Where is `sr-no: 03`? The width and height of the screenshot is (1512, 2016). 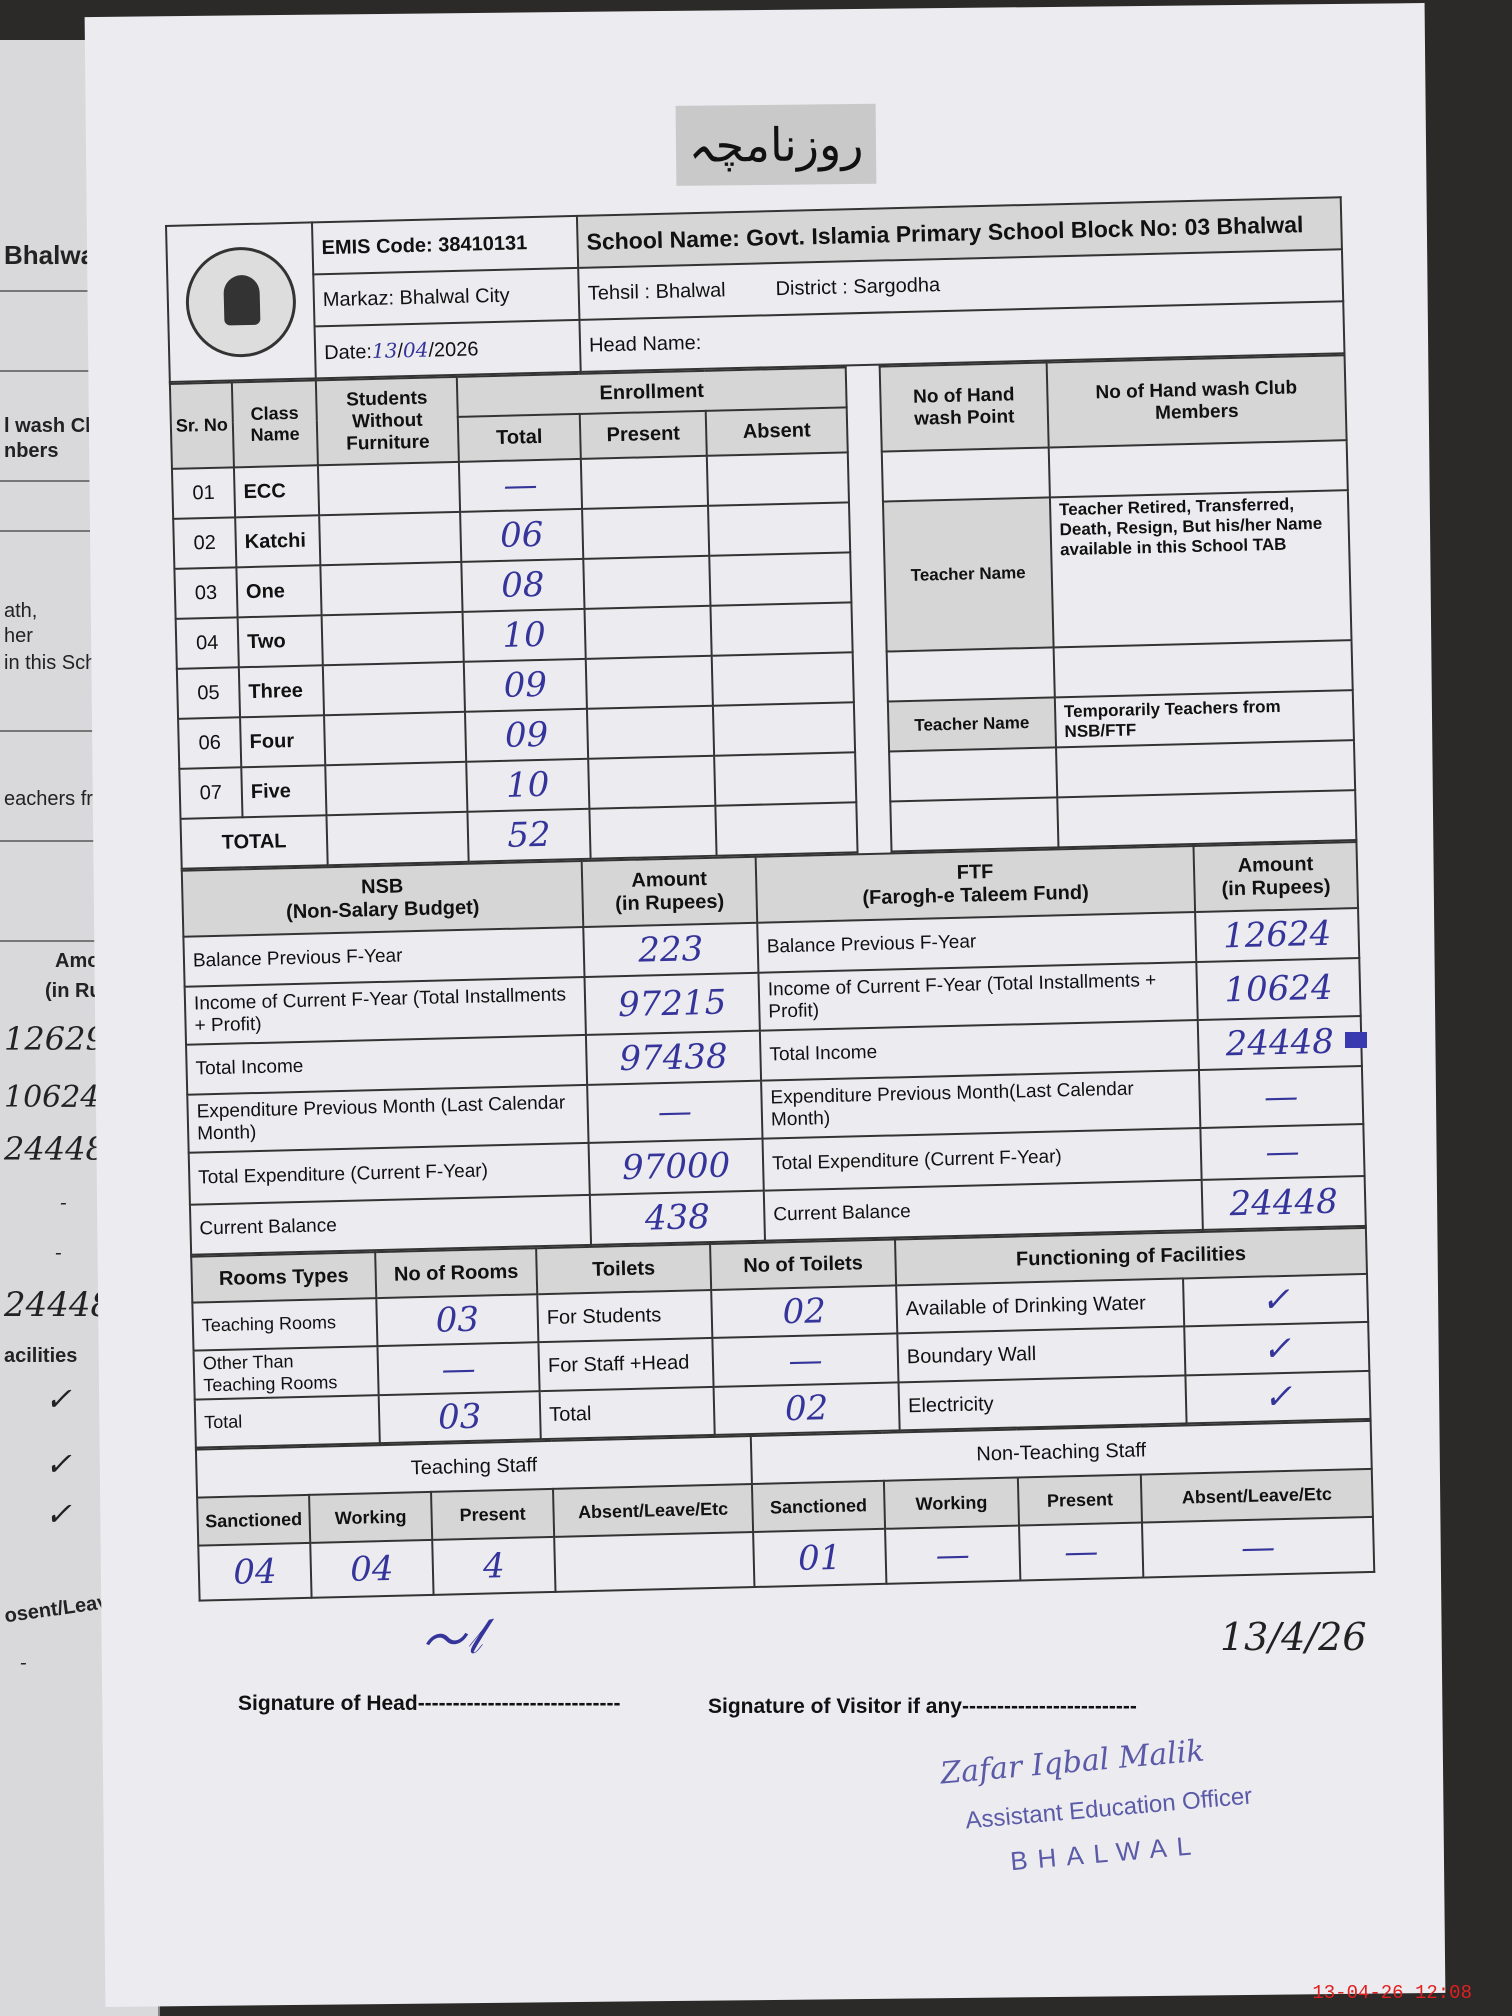
sr-no: 03 is located at coordinates (206, 593).